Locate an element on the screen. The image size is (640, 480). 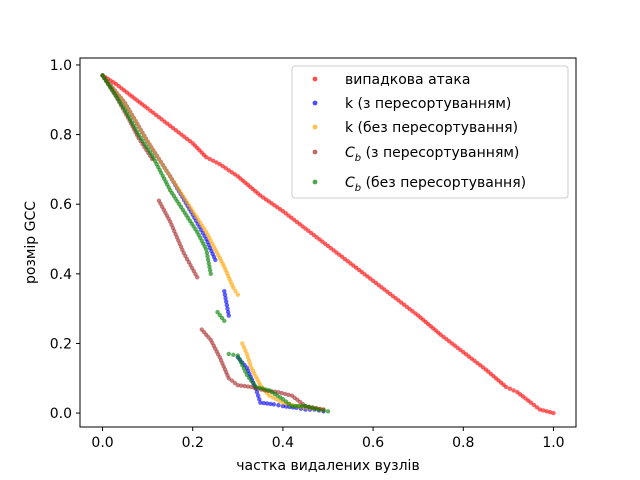
y-tick-label: 0.6 is located at coordinates (61, 205).